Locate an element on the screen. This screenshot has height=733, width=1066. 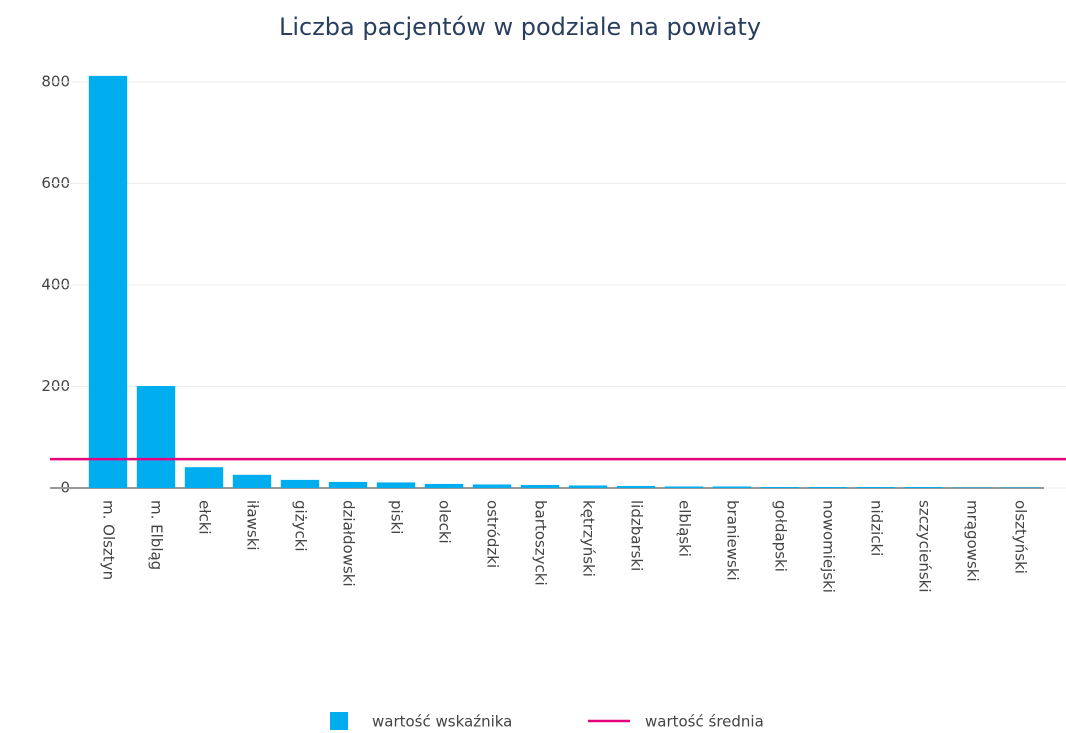
legend-label: wartość średnia is located at coordinates (704, 722).